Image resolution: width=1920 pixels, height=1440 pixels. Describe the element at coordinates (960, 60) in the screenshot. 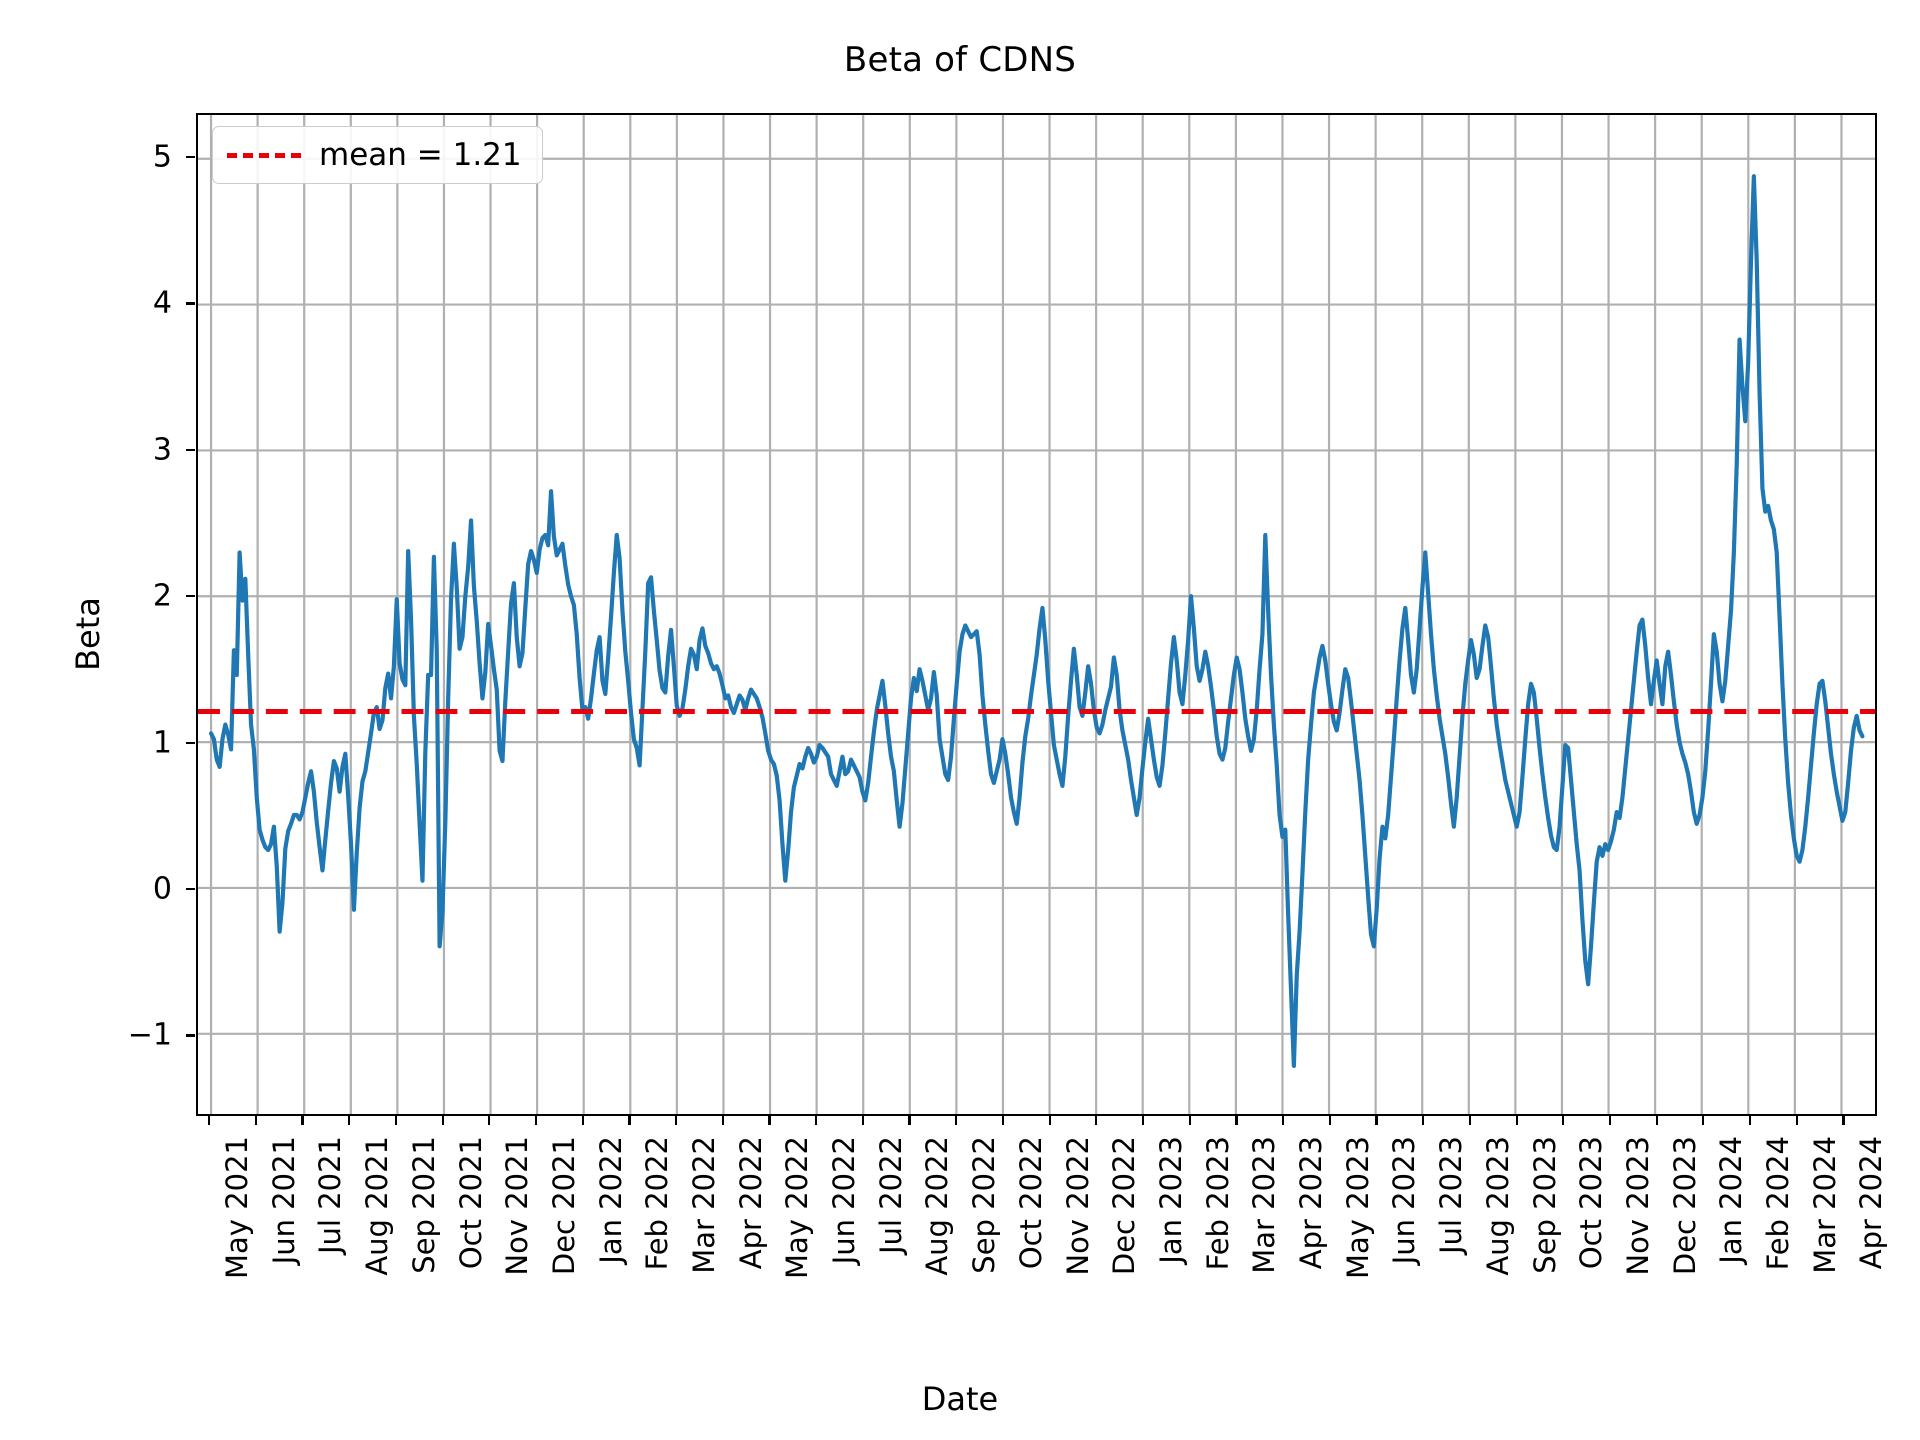

I see `chart-title: Beta of CDNS` at that location.